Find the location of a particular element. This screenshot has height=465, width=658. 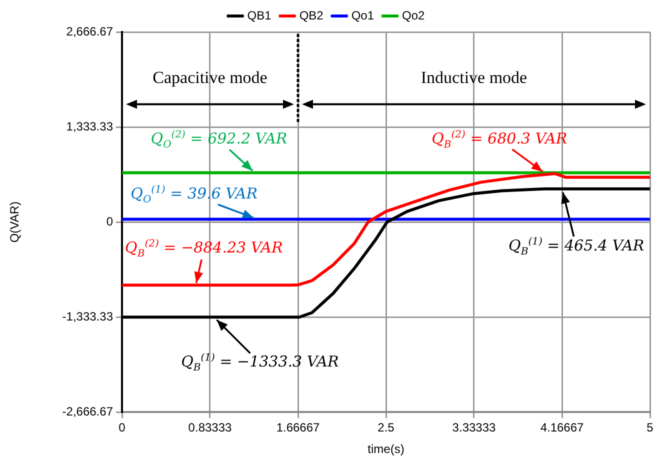

y-tick-label: -1,333.33 is located at coordinates (88, 316).